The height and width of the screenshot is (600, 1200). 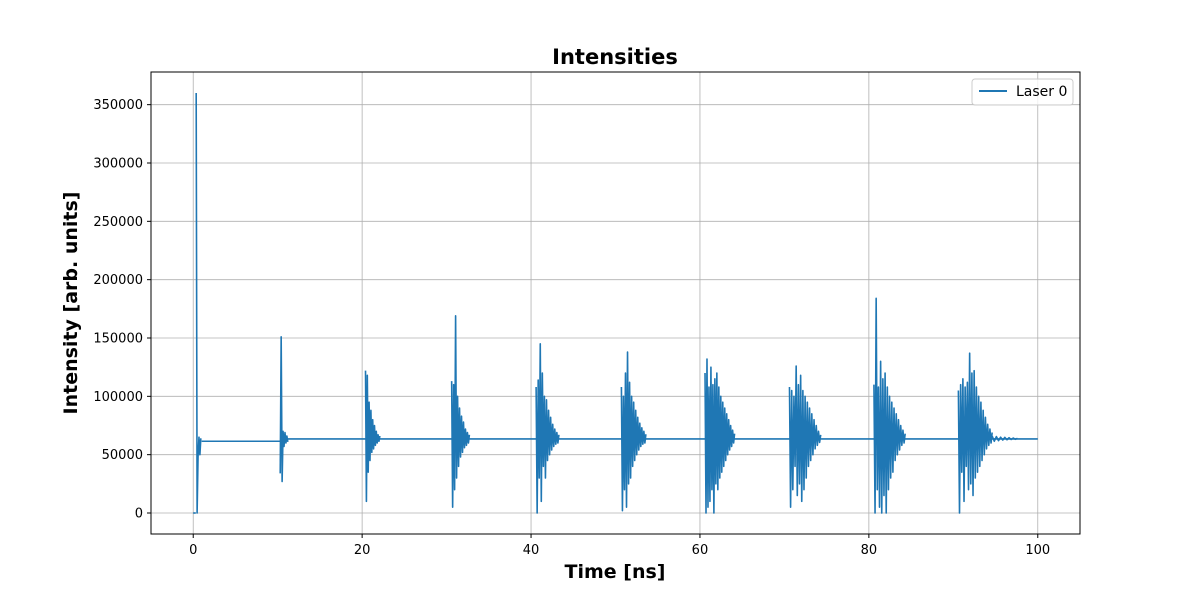 I want to click on legend-box, so click(x=1022, y=92).